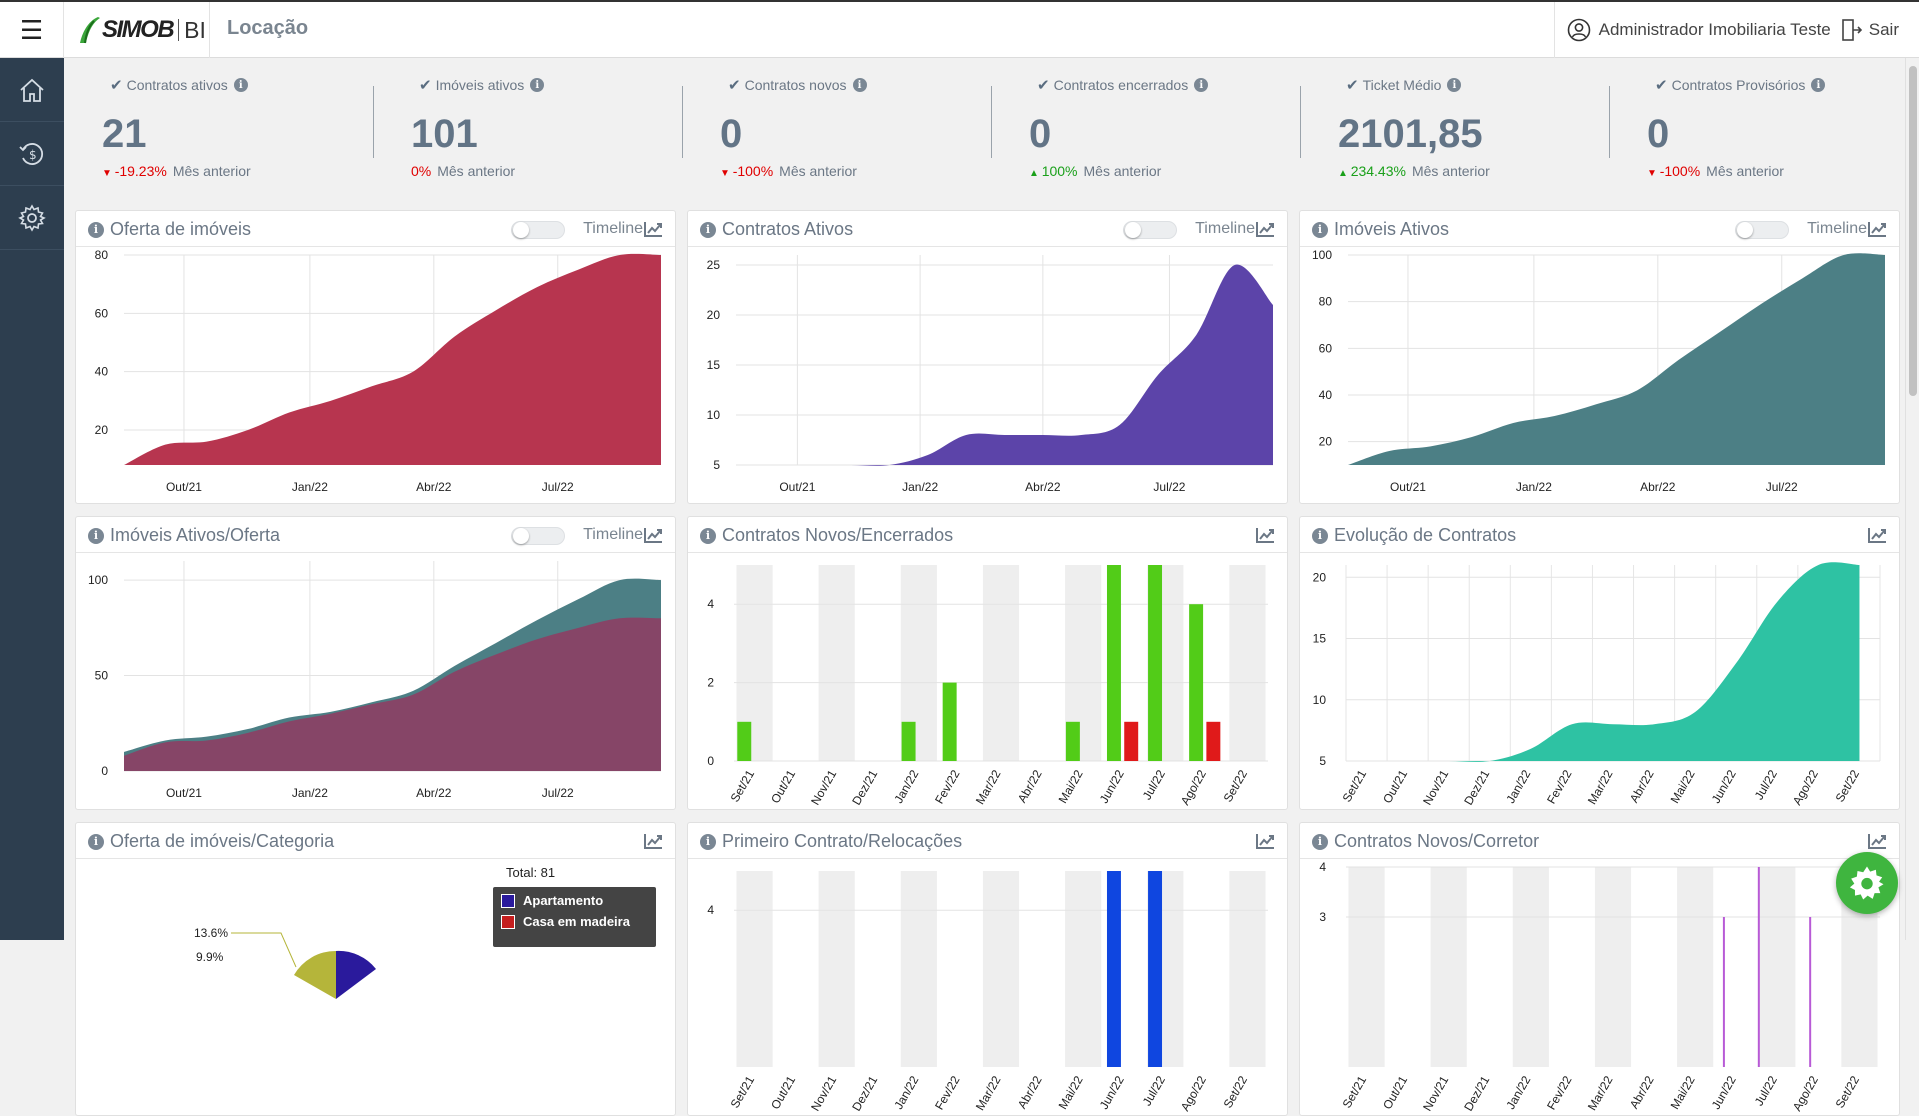 The height and width of the screenshot is (1116, 1919). What do you see at coordinates (864, 787) in the screenshot?
I see `x-tick-label: Dez/21` at bounding box center [864, 787].